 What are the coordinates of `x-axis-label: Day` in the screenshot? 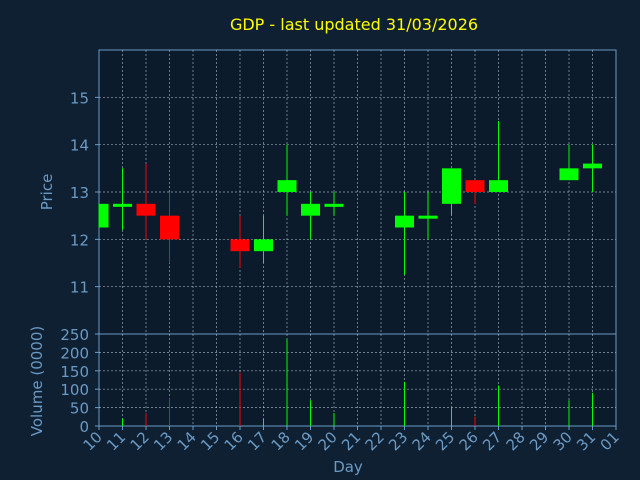 It's located at (348, 467).